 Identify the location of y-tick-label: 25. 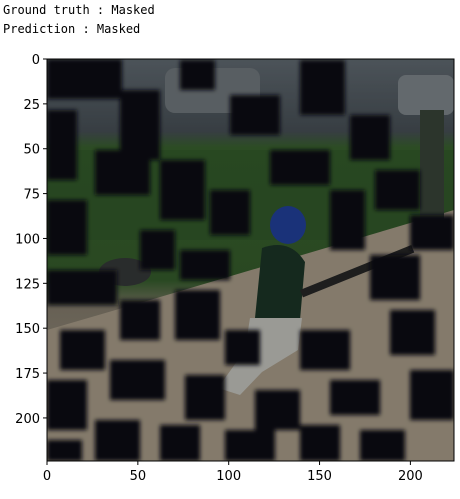
(31, 105).